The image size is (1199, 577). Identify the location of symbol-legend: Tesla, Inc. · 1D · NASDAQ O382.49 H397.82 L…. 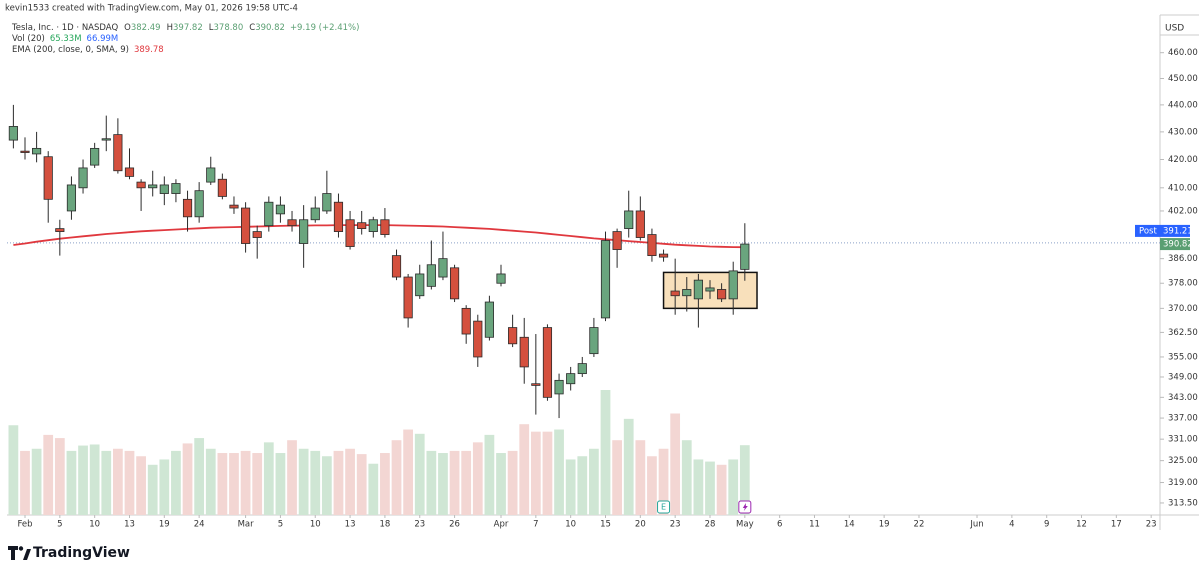
(185, 28).